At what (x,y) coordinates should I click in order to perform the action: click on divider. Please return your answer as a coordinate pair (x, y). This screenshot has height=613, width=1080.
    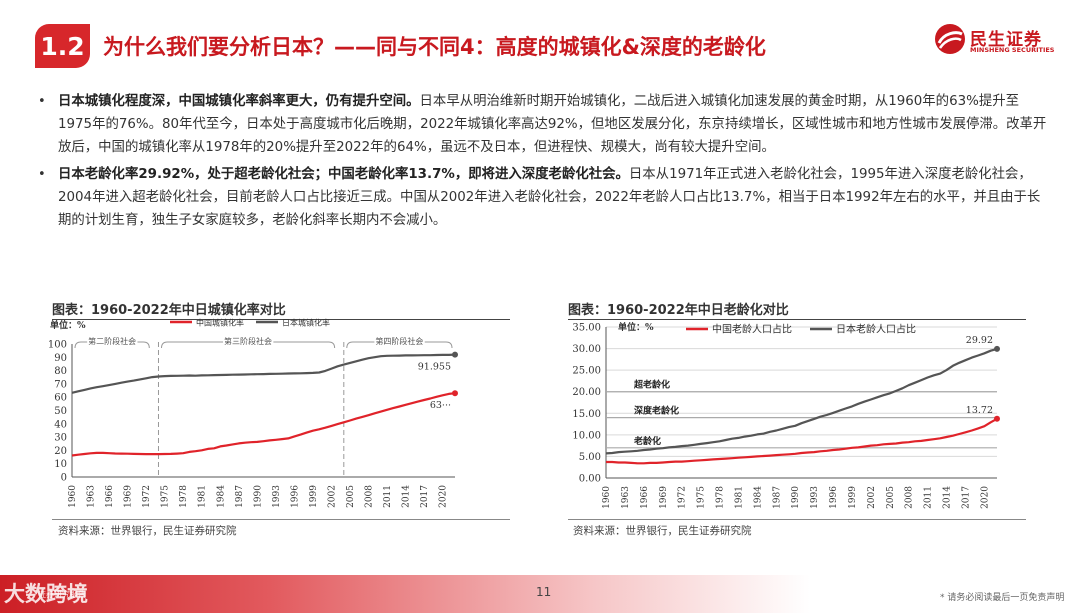
    Looking at the image, I should click on (797, 519).